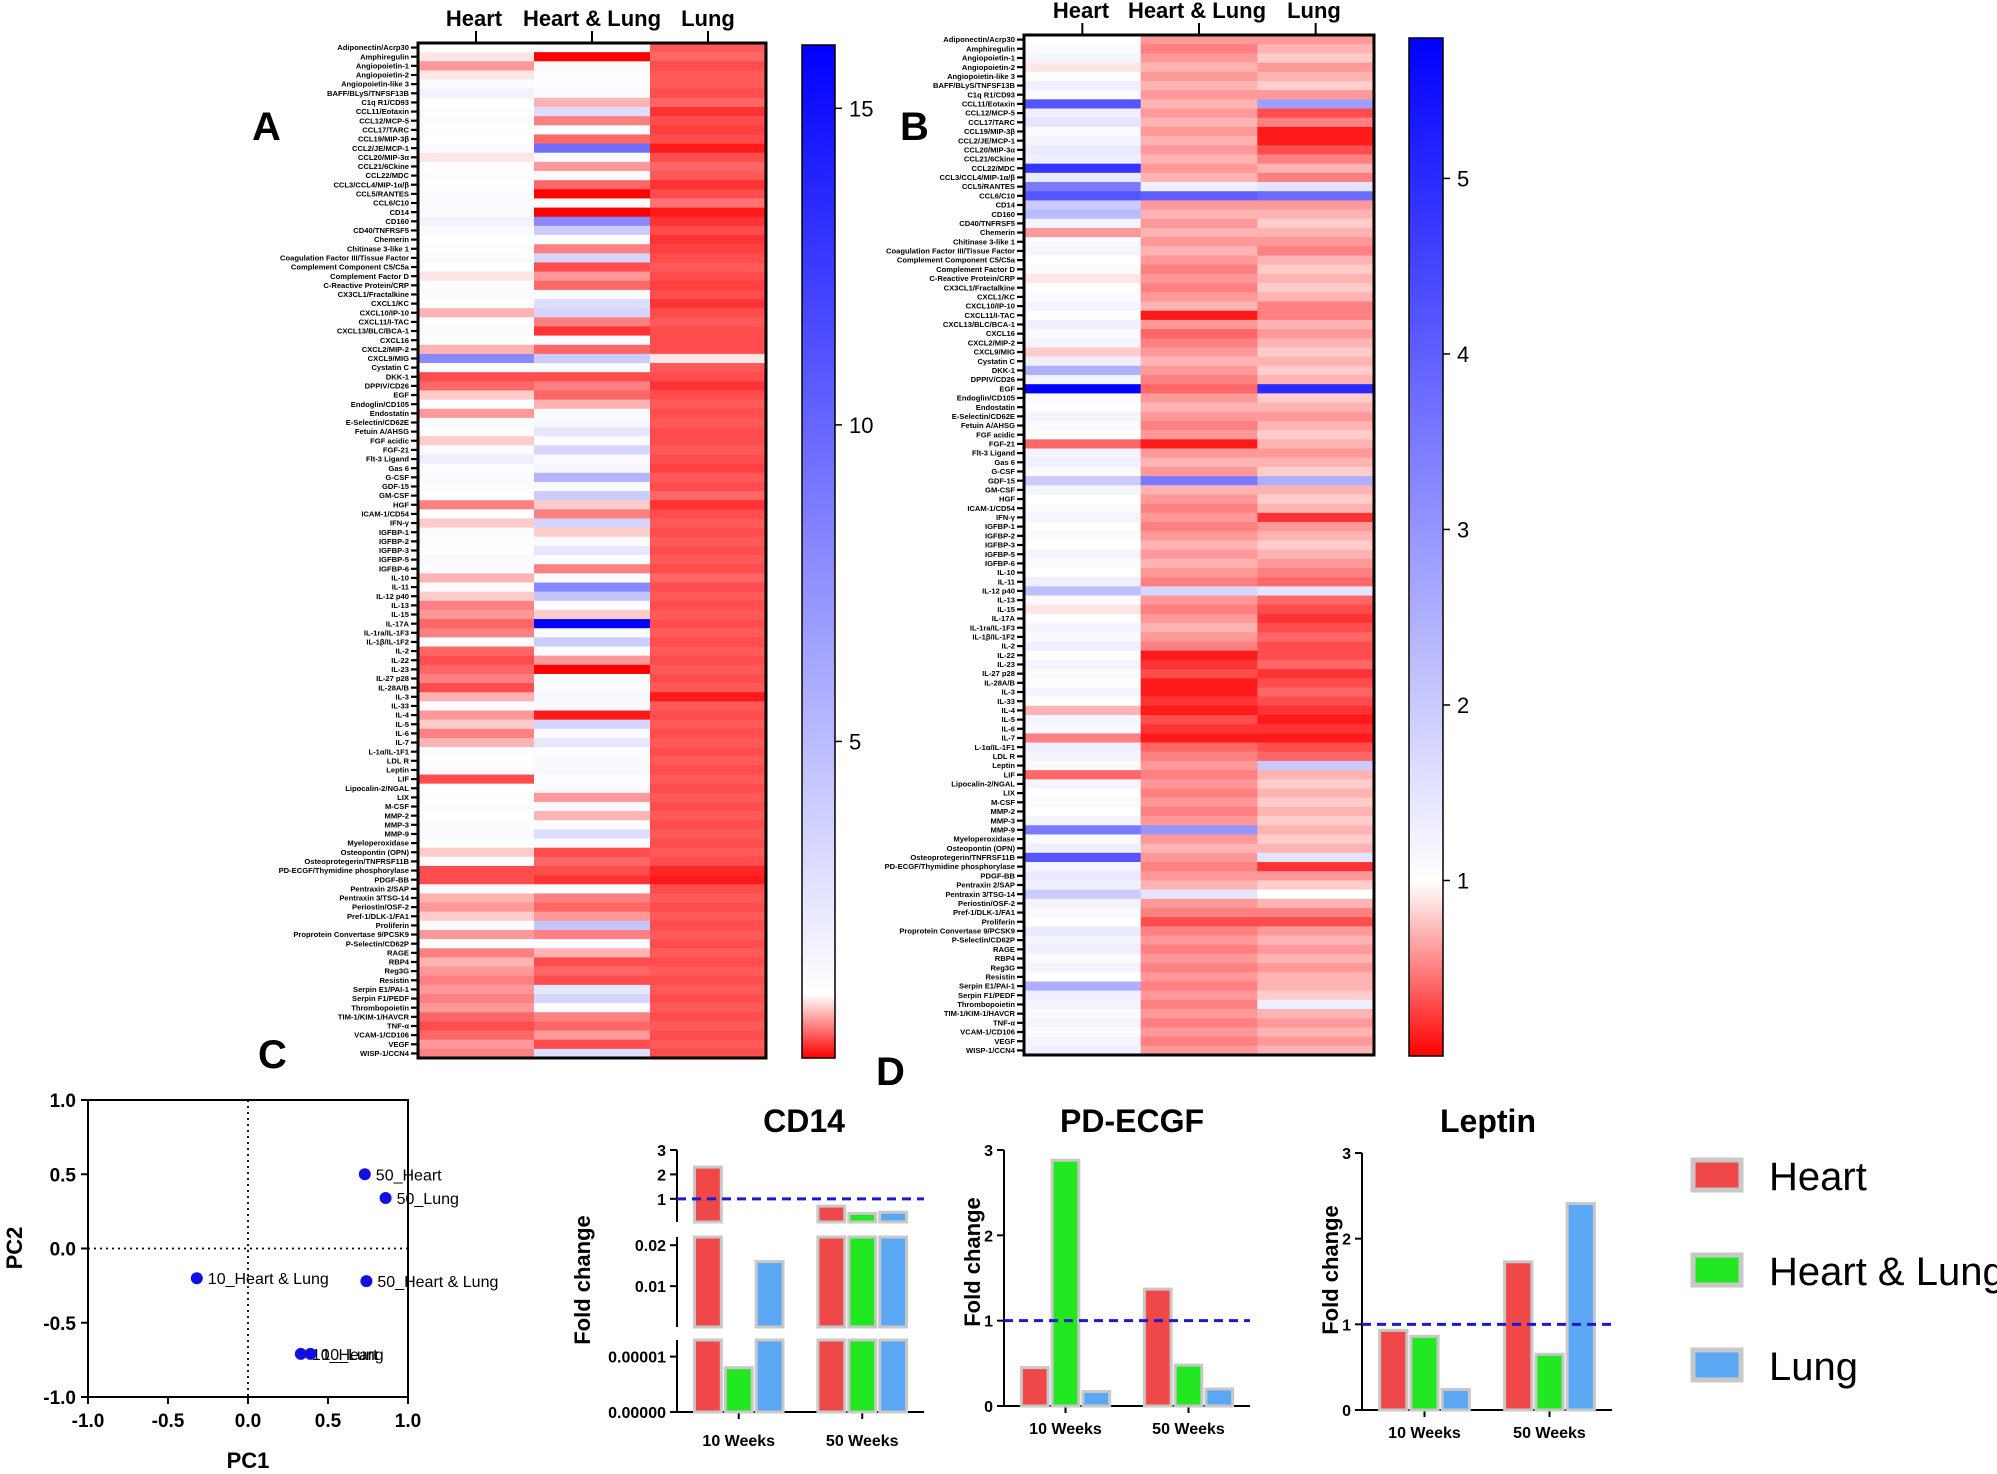 This screenshot has width=1997, height=1474. I want to click on heatmap-a-cell-il-23-lung, so click(708, 669).